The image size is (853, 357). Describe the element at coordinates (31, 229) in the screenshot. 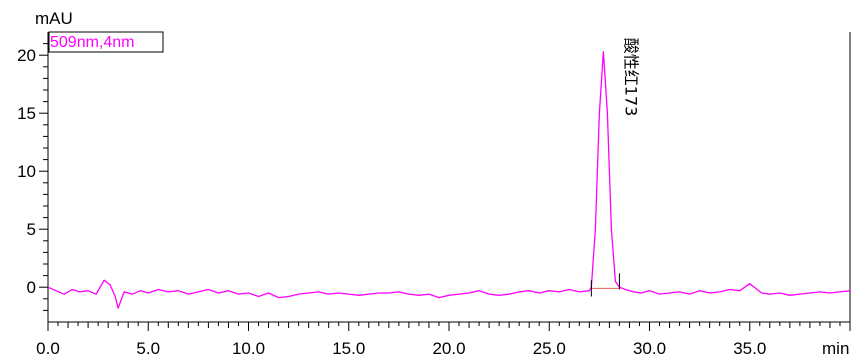

I see `y-tick-label: 5` at that location.